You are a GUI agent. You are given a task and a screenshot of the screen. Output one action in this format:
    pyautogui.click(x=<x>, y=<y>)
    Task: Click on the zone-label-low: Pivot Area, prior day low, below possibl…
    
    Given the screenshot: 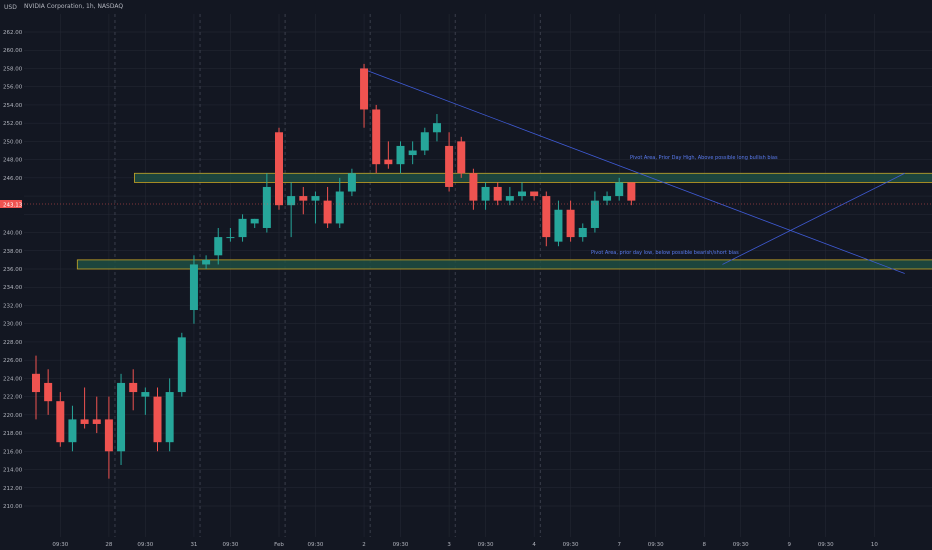 What is the action you would take?
    pyautogui.click(x=665, y=253)
    